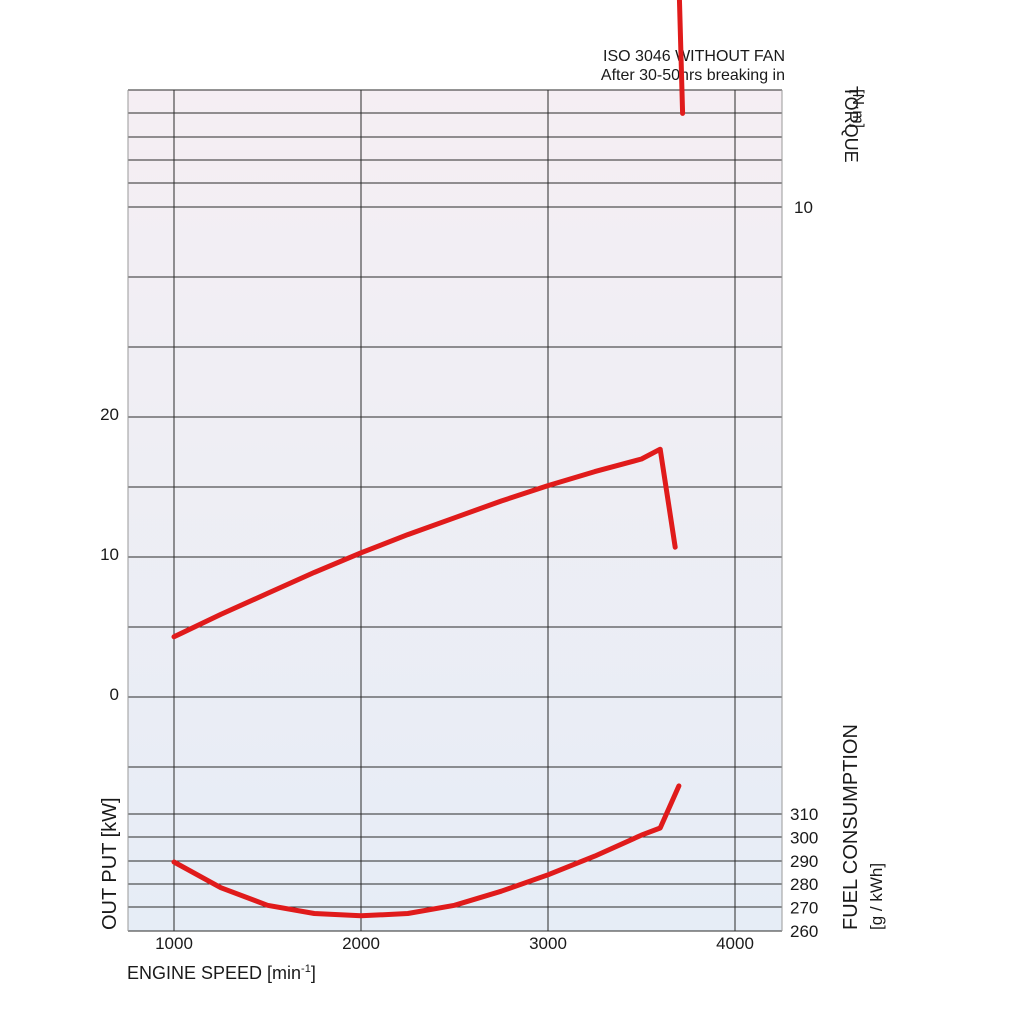 The height and width of the screenshot is (1029, 1024). I want to click on chart-title: ISO 3046 WITHOUT FAN, so click(694, 56).